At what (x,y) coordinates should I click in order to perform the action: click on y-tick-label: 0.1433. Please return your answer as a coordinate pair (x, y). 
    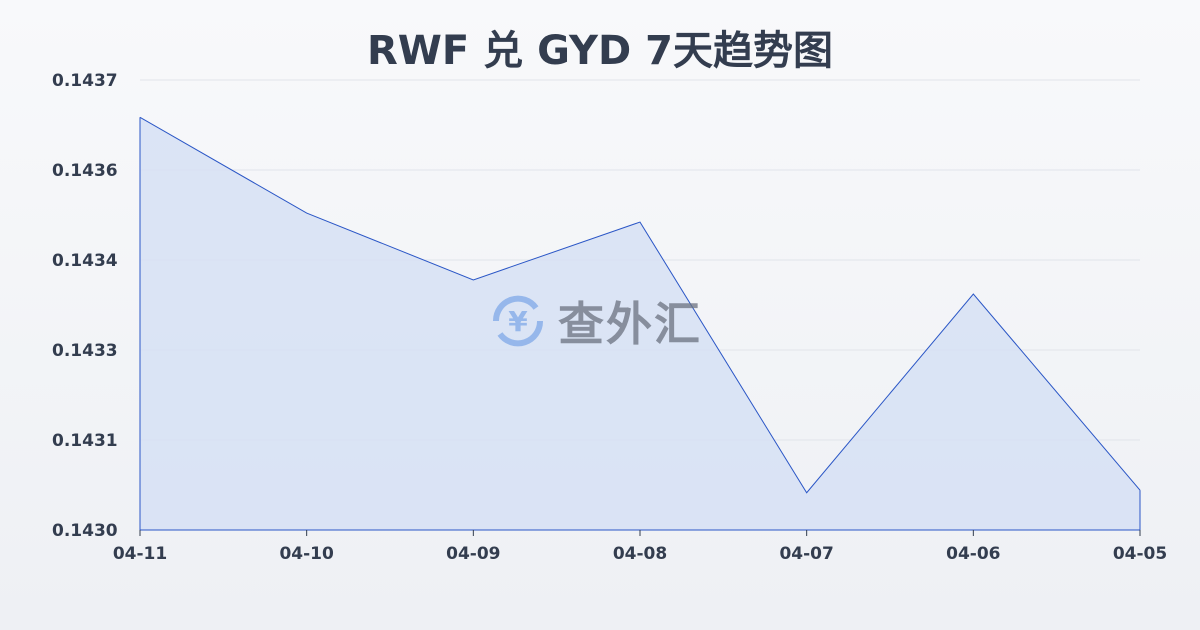
    Looking at the image, I should click on (85, 351).